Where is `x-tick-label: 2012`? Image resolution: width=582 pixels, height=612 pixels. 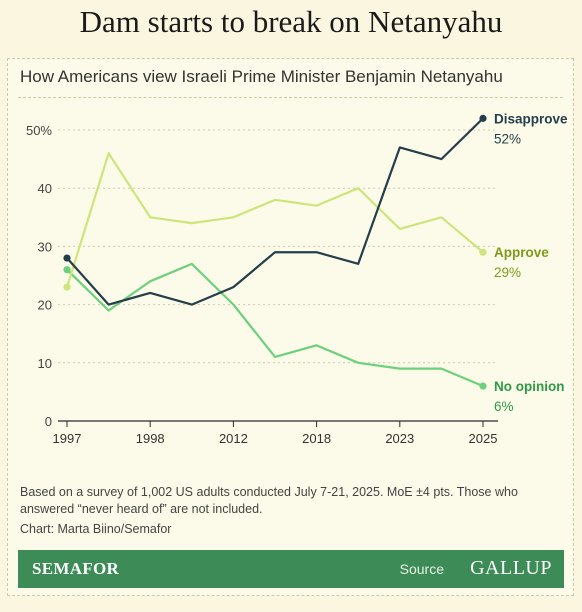
x-tick-label: 2012 is located at coordinates (233, 438).